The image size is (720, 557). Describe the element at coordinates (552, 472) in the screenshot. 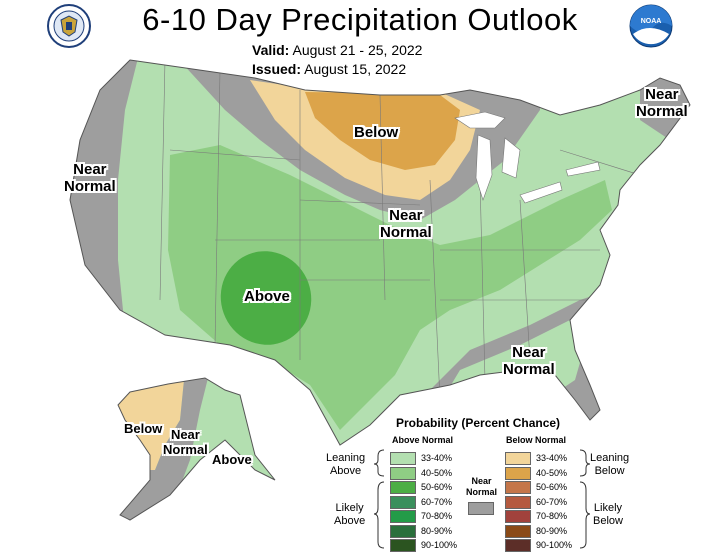

I see `below-legend-range-label: 40-50%` at that location.